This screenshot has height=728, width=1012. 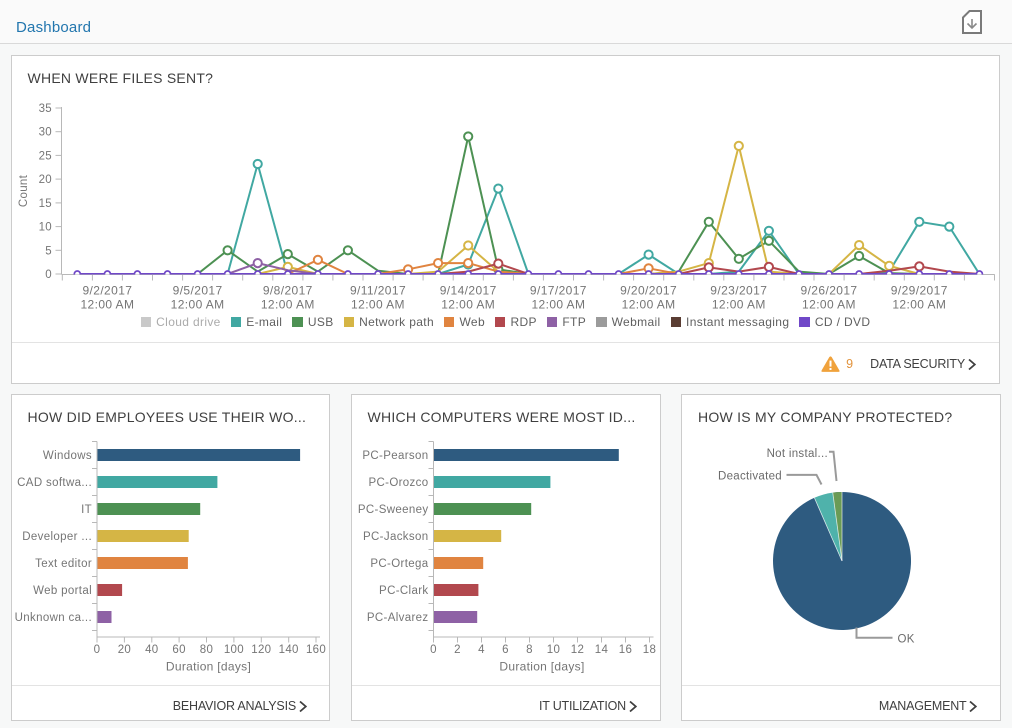 What do you see at coordinates (576, 650) in the screenshot?
I see `svg-text: 12` at bounding box center [576, 650].